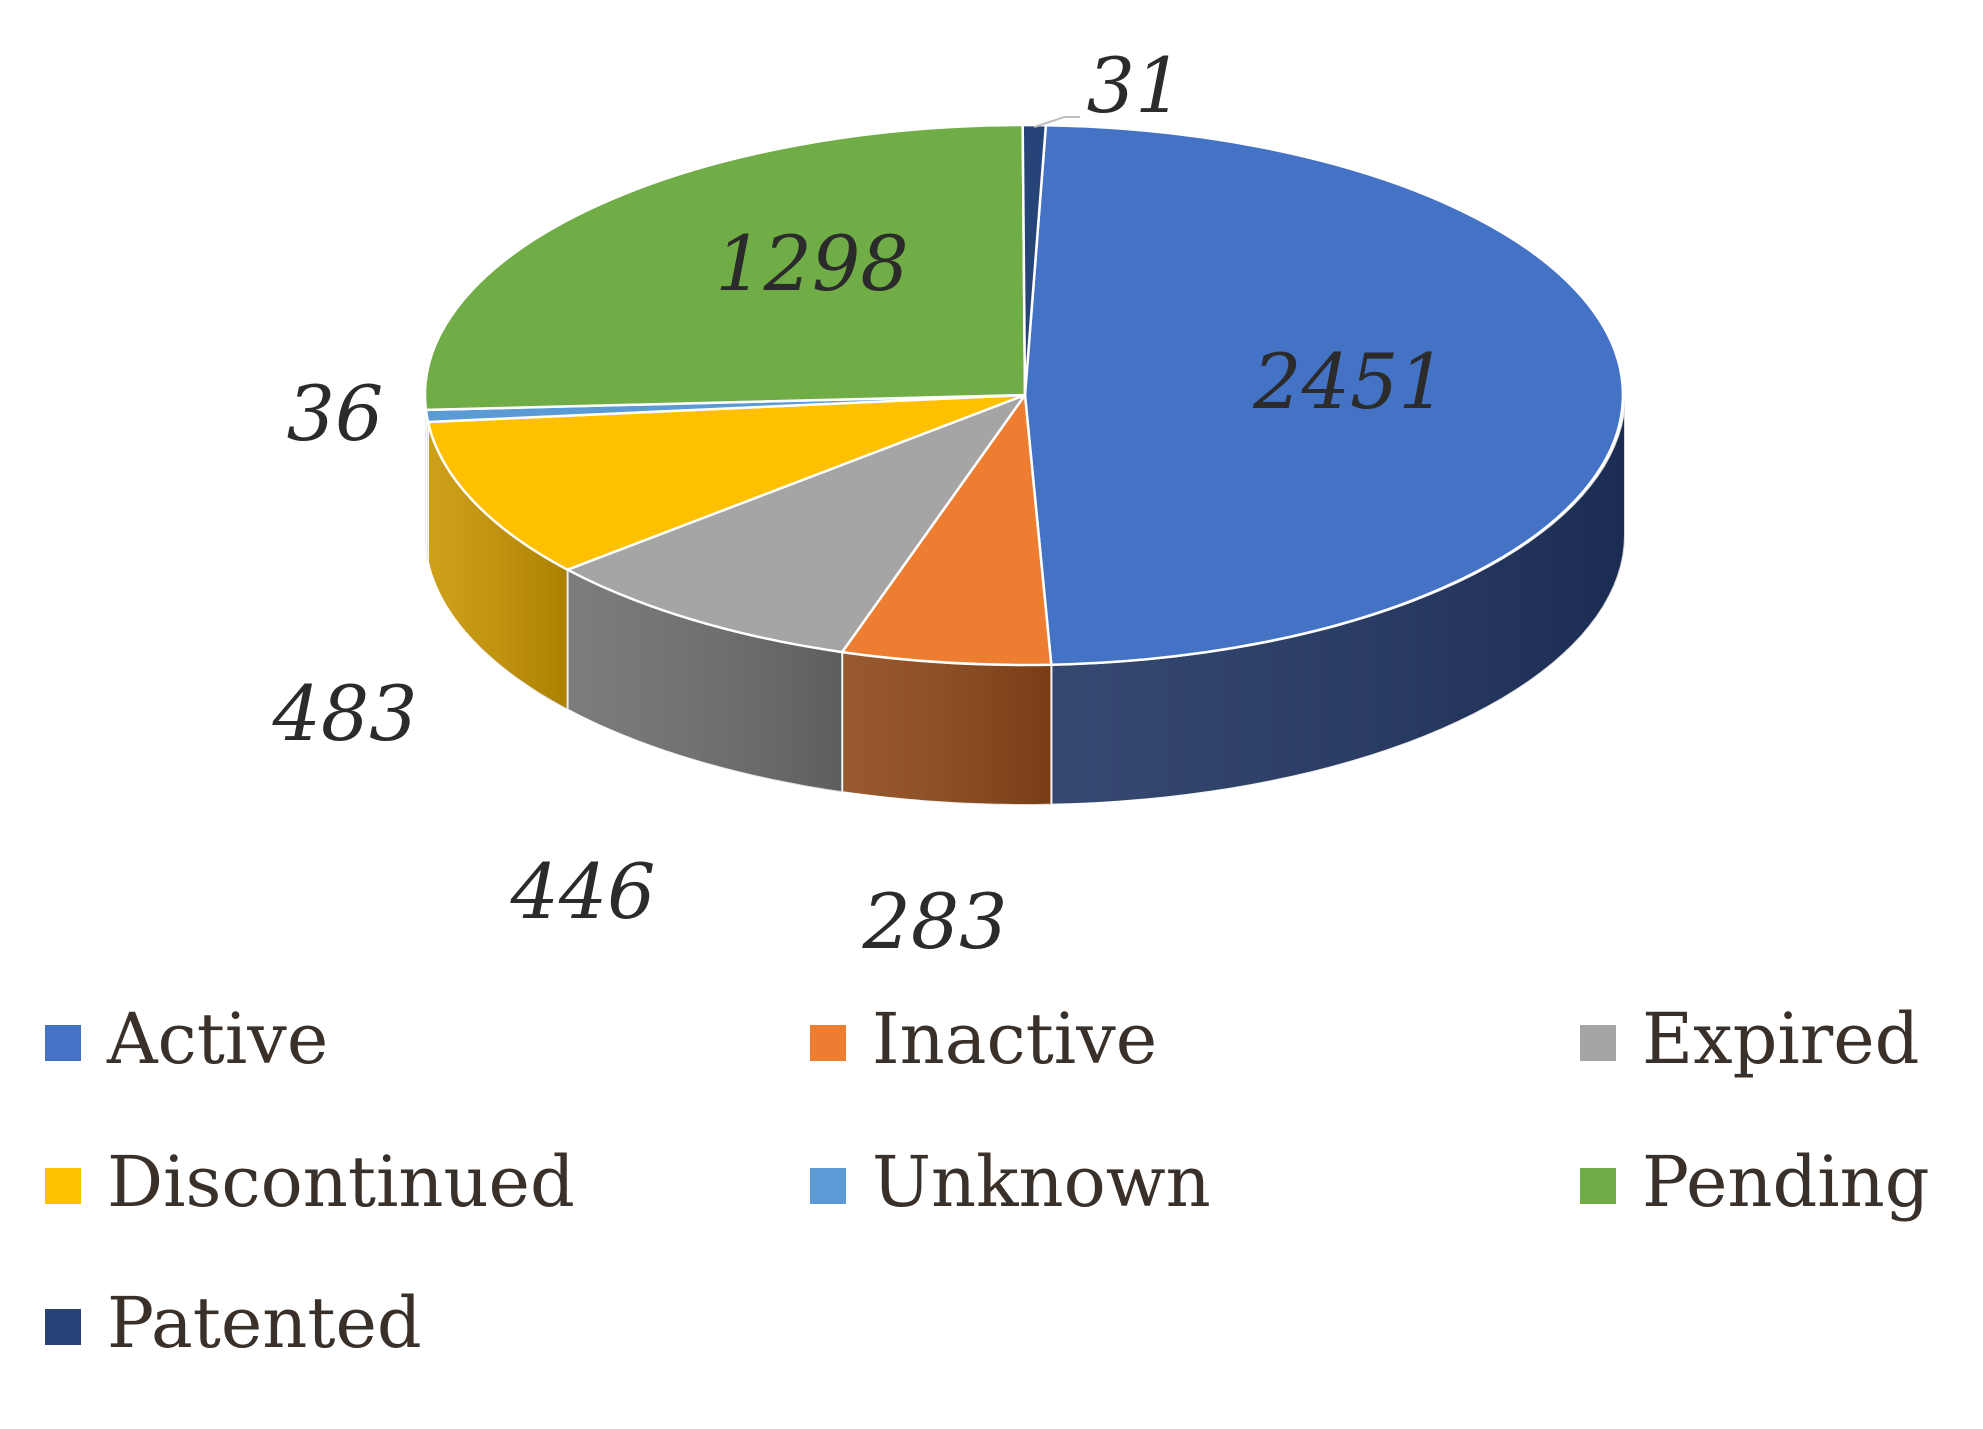 The height and width of the screenshot is (1429, 1983). What do you see at coordinates (828, 1043) in the screenshot?
I see `legend-swatch-inactive` at bounding box center [828, 1043].